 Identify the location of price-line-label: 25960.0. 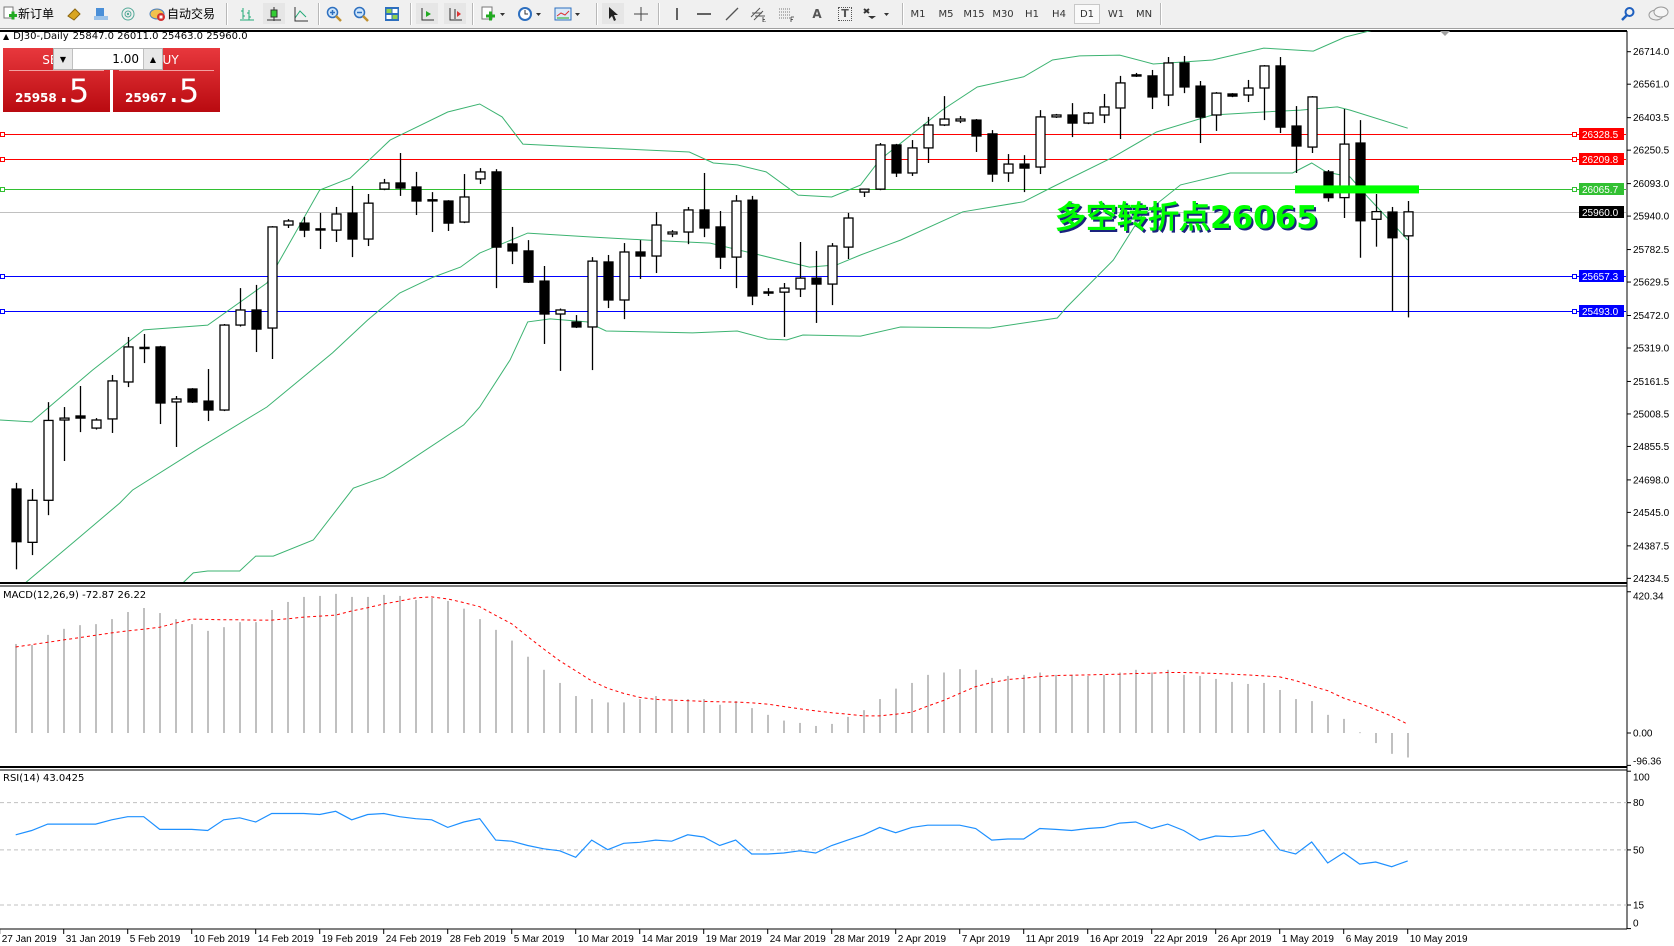
(1600, 213).